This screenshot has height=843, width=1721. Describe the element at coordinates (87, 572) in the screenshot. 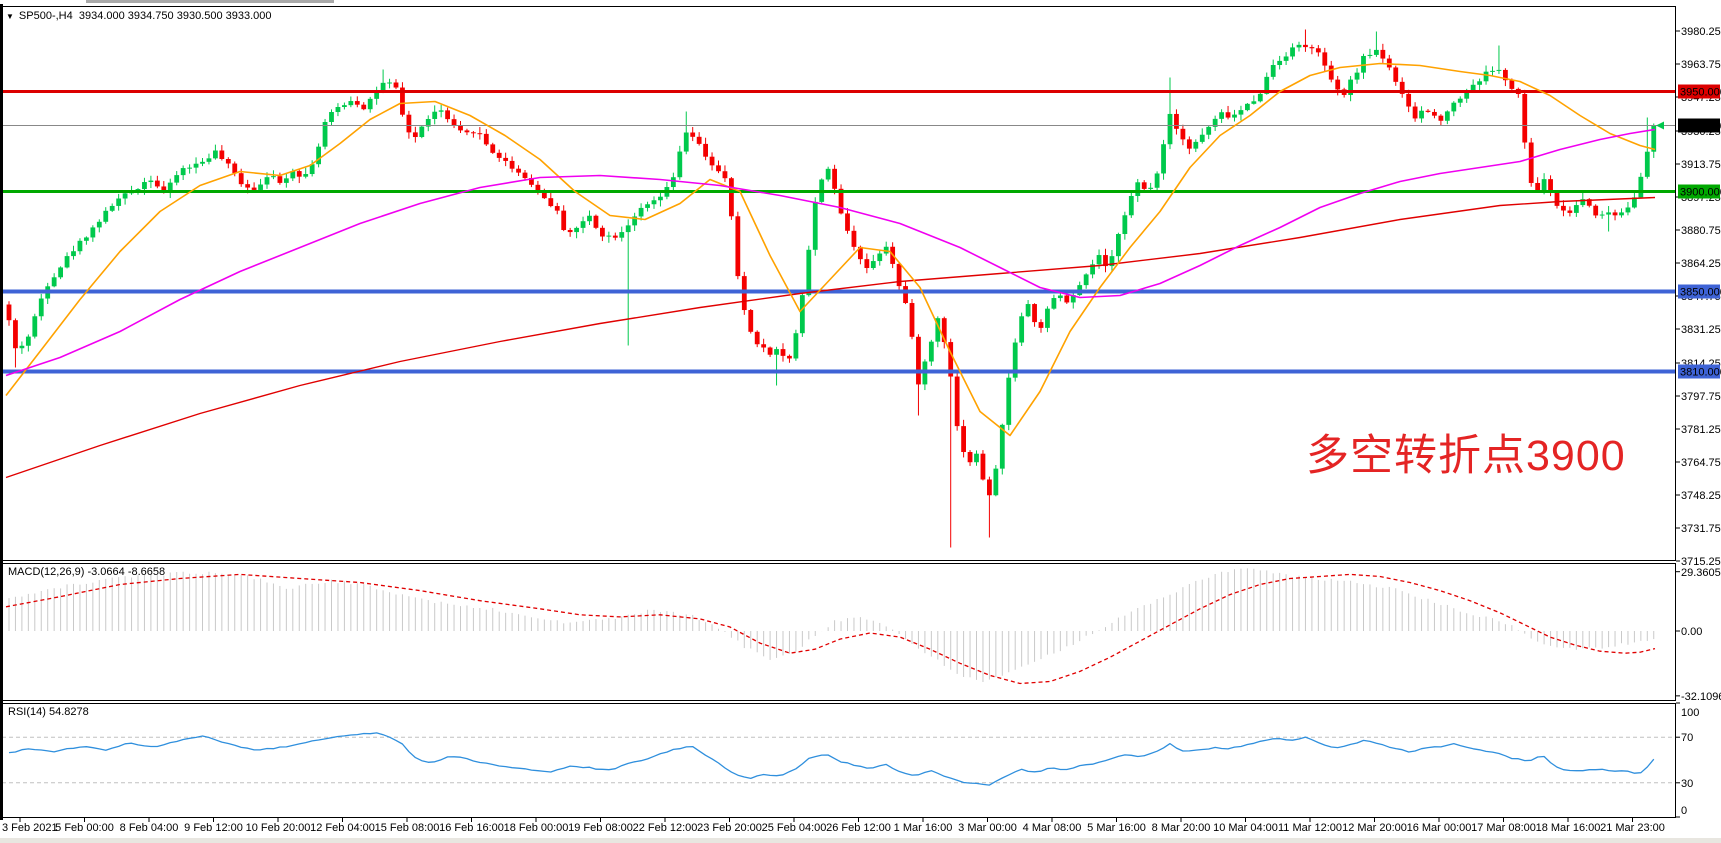

I see `macd-indicator-label: MACD(12,26,9) -3.0664 -8.6658` at that location.